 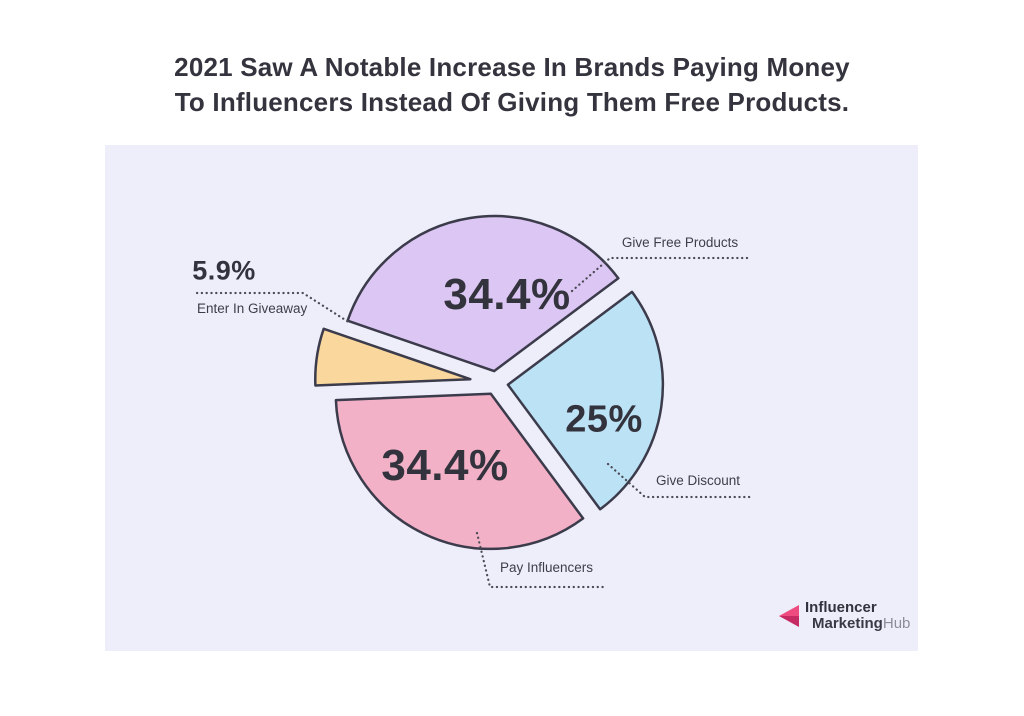 I want to click on leader-enter-in-giveaway, so click(x=273, y=308).